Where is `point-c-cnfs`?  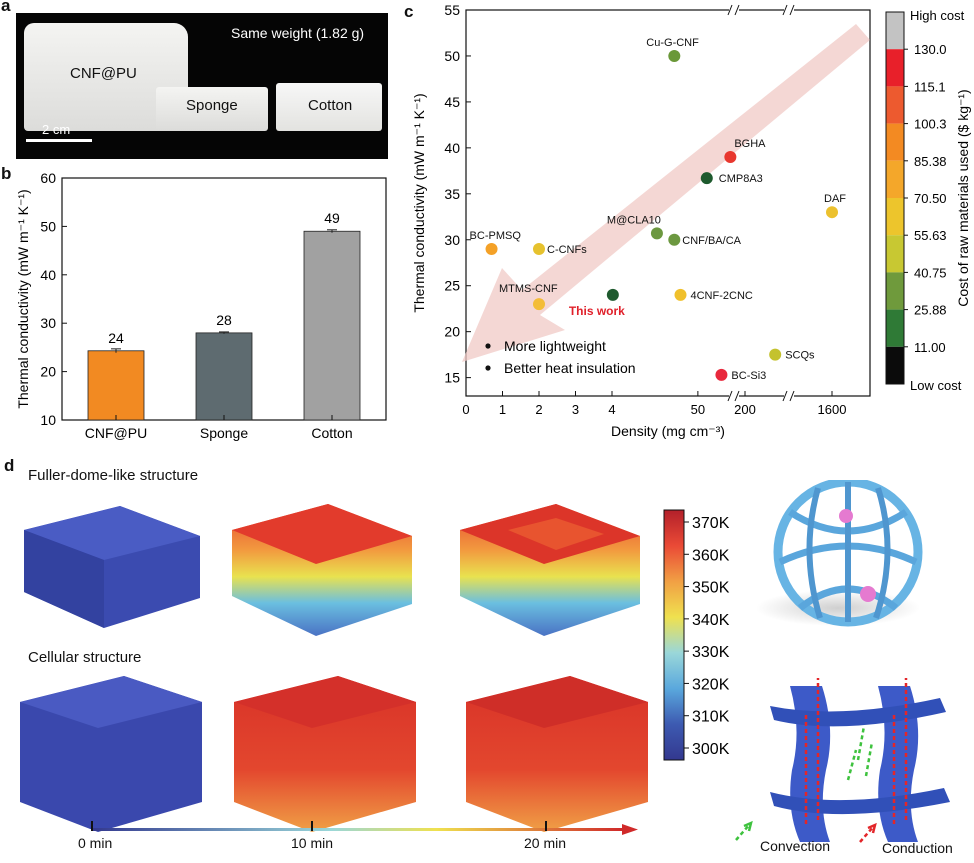
point-c-cnfs is located at coordinates (539, 248).